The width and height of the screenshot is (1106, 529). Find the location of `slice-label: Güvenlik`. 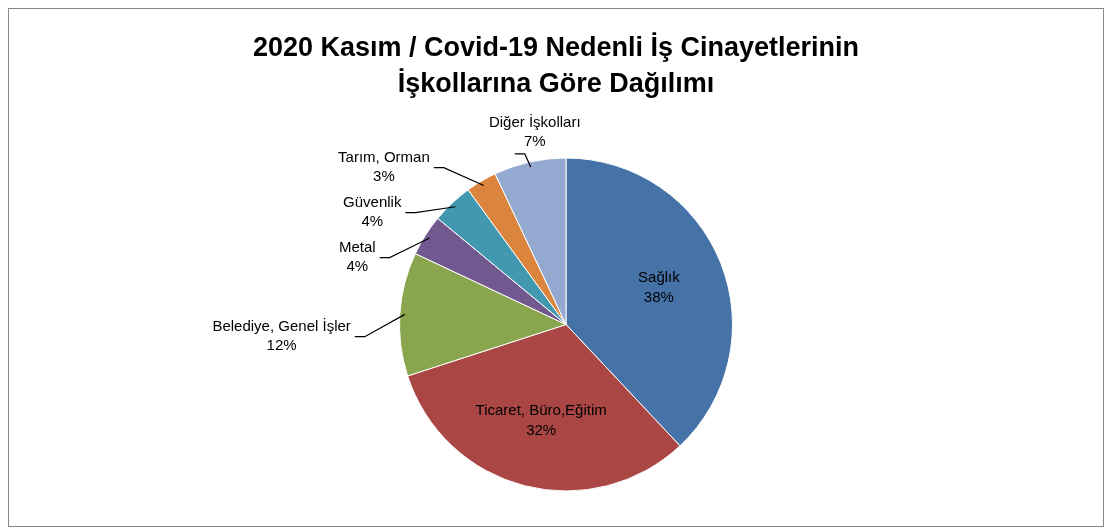

slice-label: Güvenlik is located at coordinates (372, 202).